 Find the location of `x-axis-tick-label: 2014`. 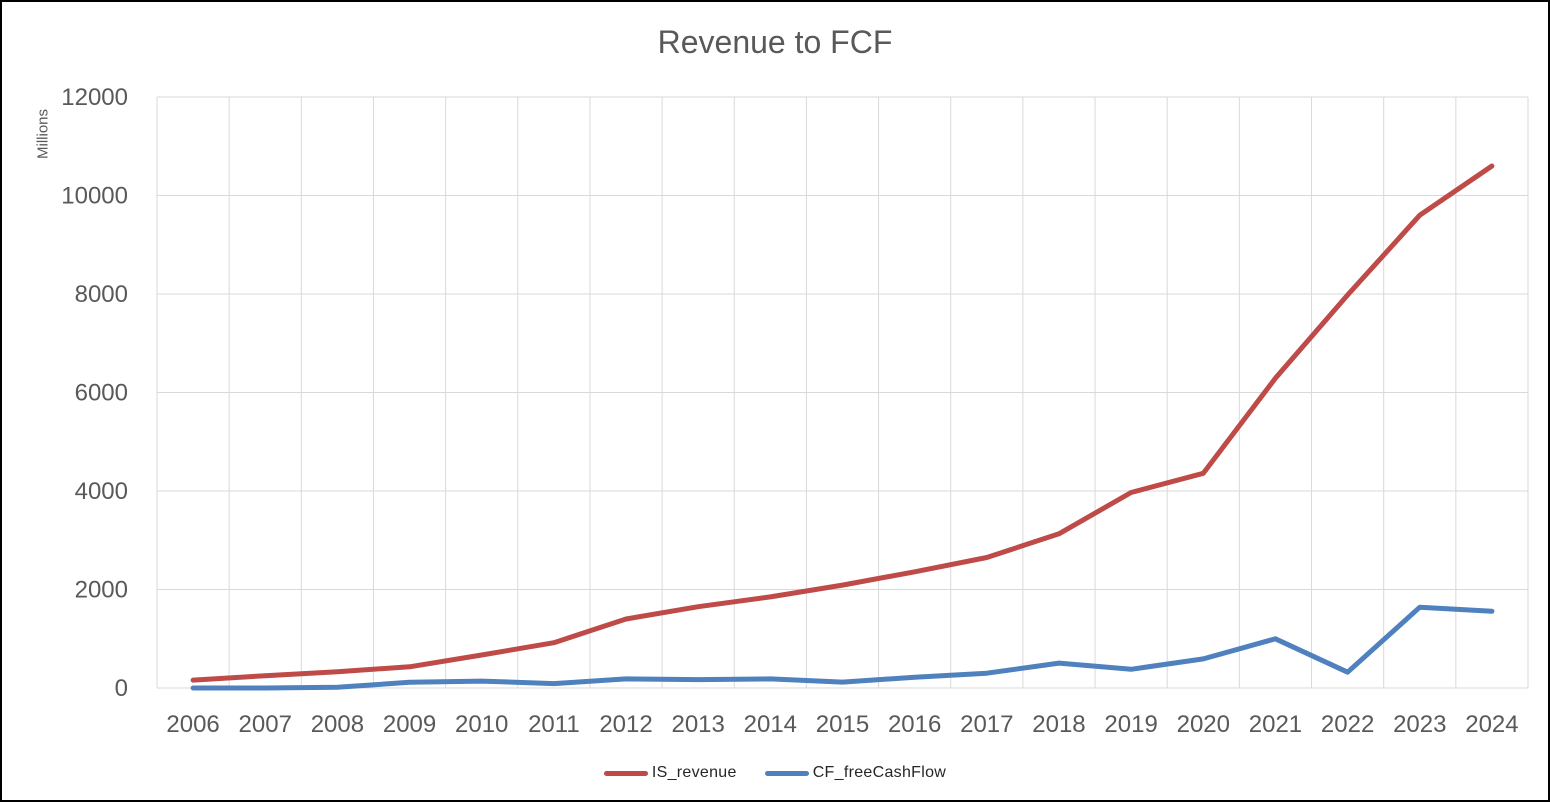

x-axis-tick-label: 2014 is located at coordinates (770, 724).